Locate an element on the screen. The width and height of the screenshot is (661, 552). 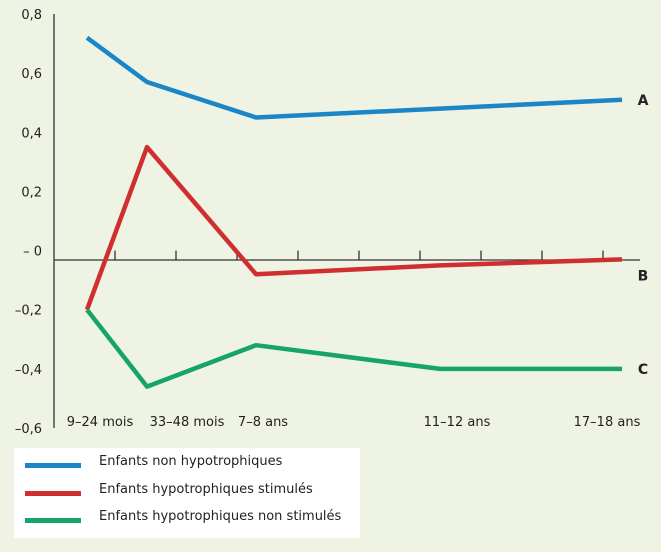
y-tick-label: 0,6 is located at coordinates (31, 74).